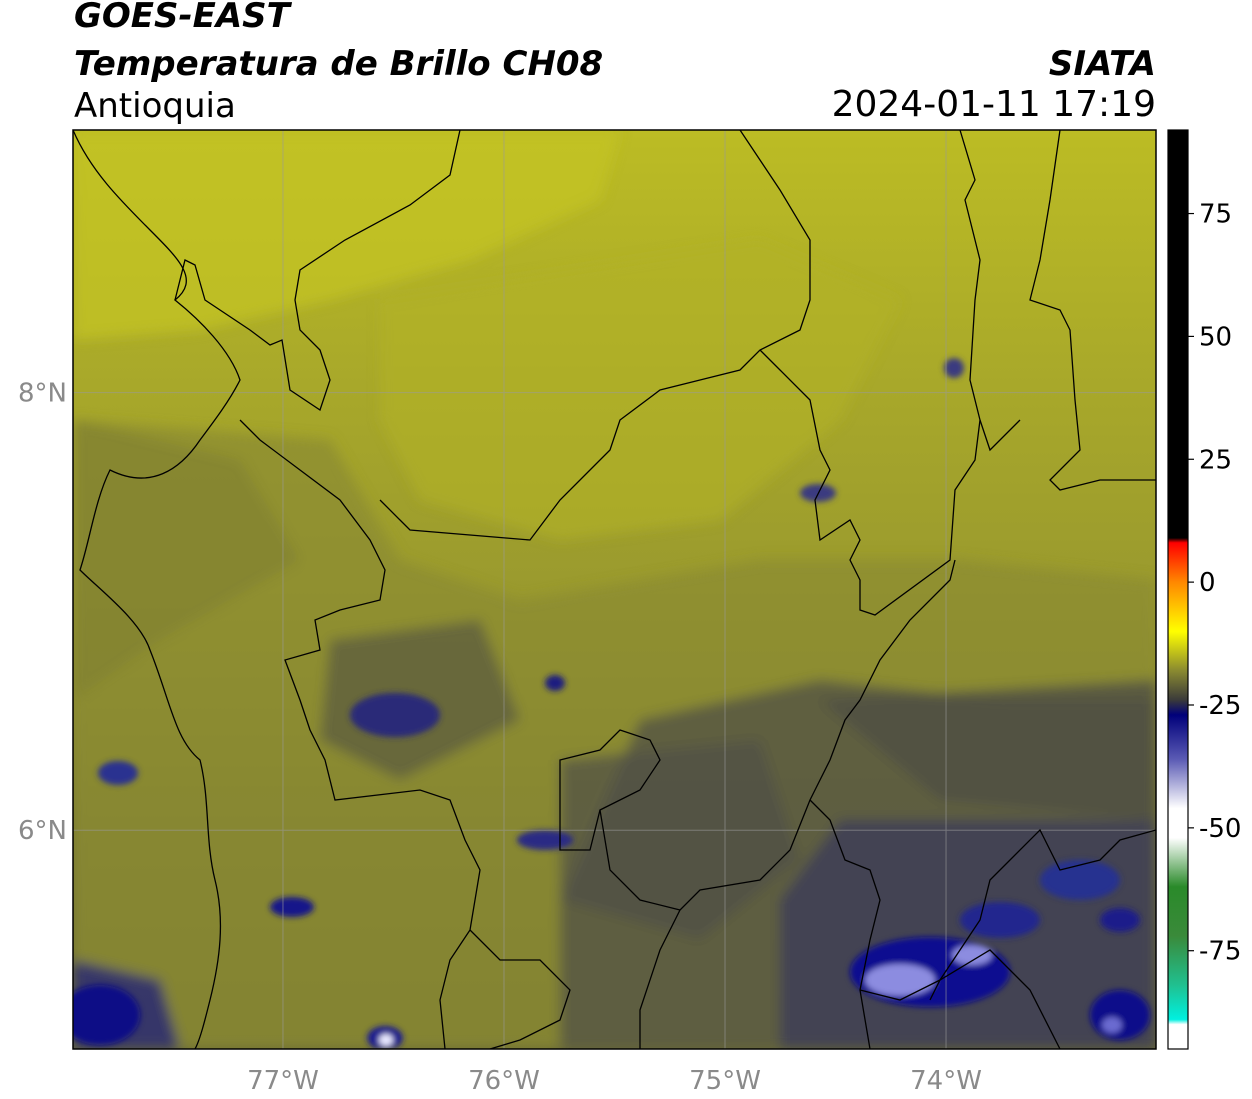  Describe the element at coordinates (946, 1081) in the screenshot. I see `longitude-label: 74°W` at that location.